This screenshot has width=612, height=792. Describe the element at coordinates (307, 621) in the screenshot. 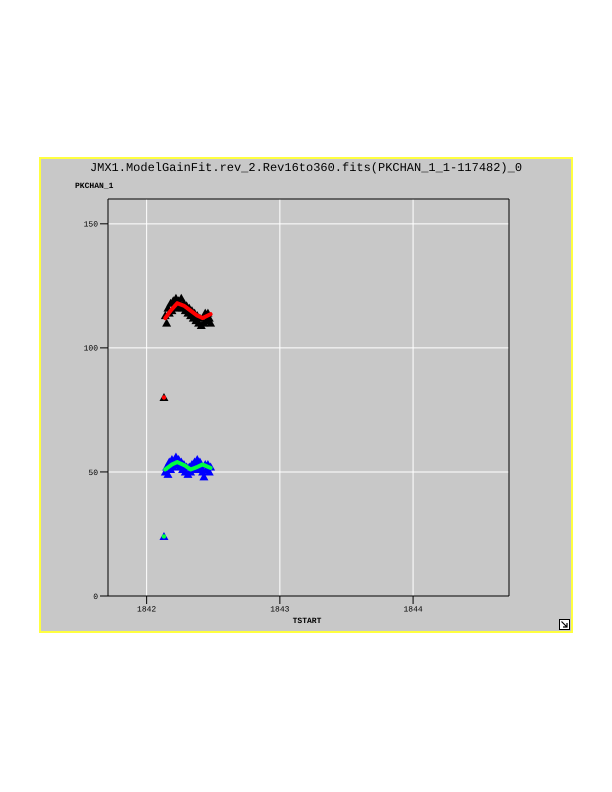

I see `x-axis-title: TSTART` at that location.